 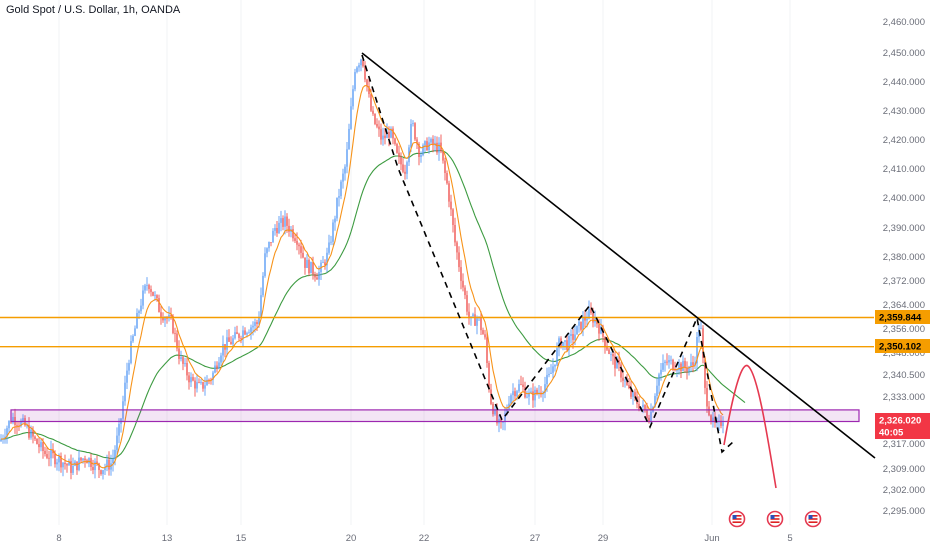 I want to click on time-axis: 8 13 15 20 22 27 29 Jun 5, so click(x=424, y=538).